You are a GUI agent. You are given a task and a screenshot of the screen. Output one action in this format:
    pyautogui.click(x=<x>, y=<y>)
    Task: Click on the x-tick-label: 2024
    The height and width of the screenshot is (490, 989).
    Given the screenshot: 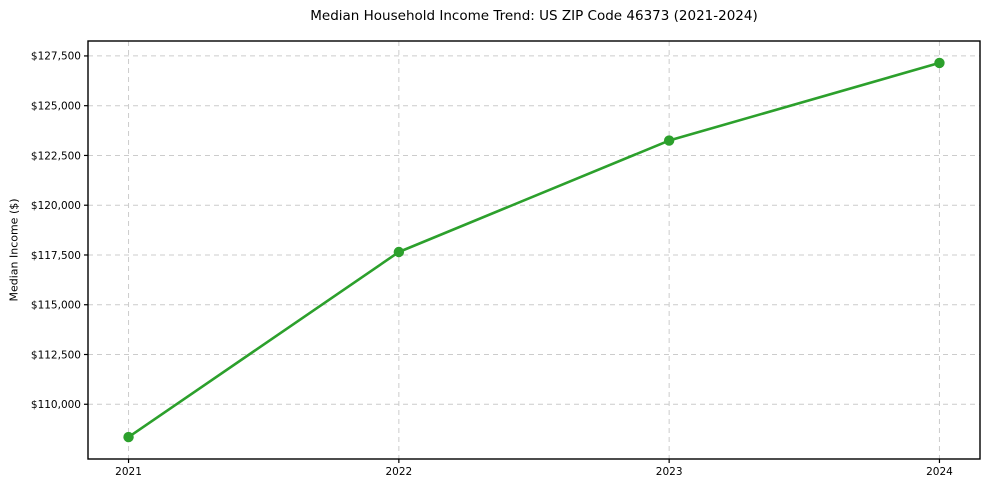 What is the action you would take?
    pyautogui.click(x=939, y=472)
    